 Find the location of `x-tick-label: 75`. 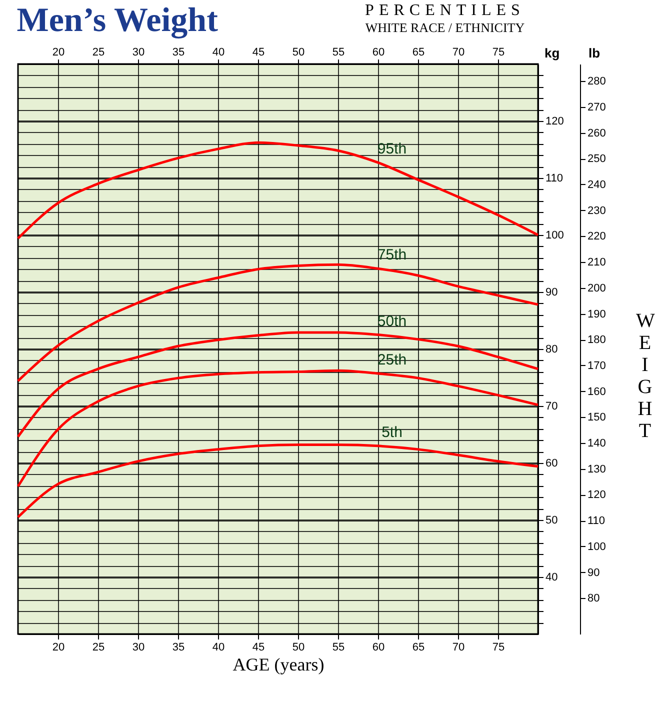

x-tick-label: 75 is located at coordinates (498, 52).